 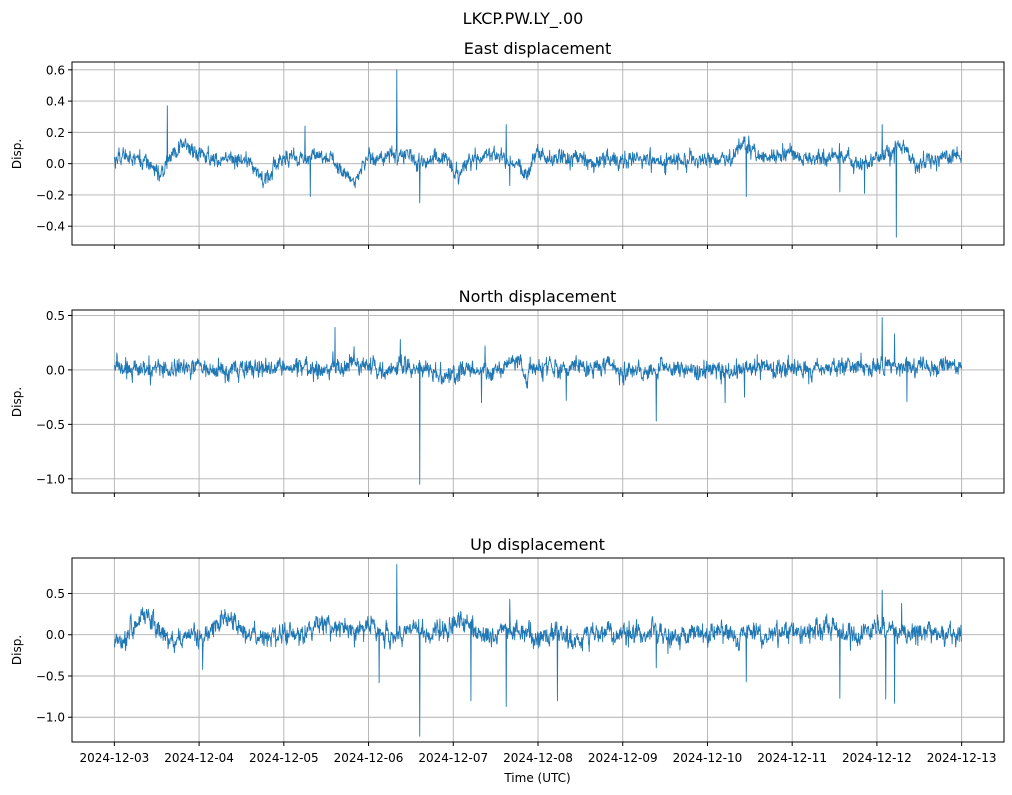 What do you see at coordinates (50, 227) in the screenshot?
I see `y-tick-label: −0.4` at bounding box center [50, 227].